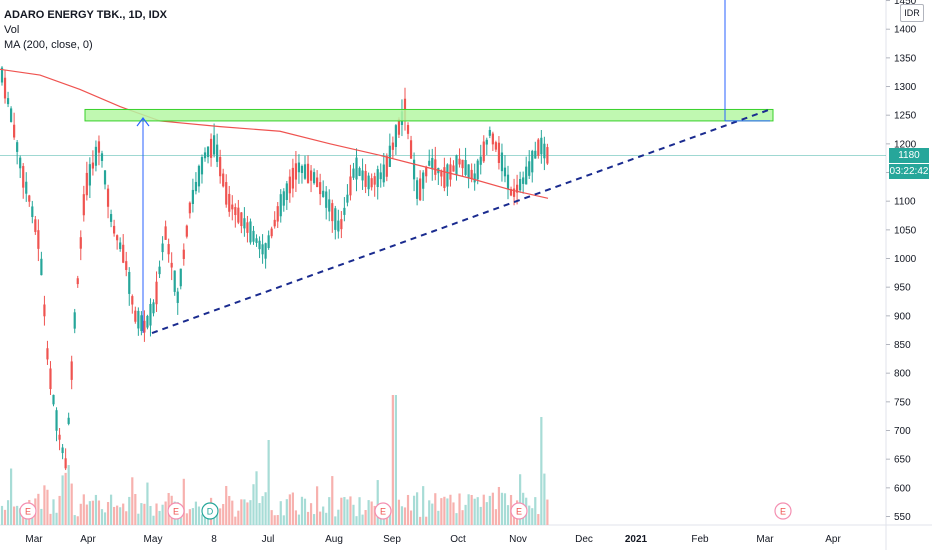 Image resolution: width=932 pixels, height=555 pixels. What do you see at coordinates (85, 15) in the screenshot?
I see `symbol-title: ADARO ENERGY TBK., 1D, IDX` at bounding box center [85, 15].